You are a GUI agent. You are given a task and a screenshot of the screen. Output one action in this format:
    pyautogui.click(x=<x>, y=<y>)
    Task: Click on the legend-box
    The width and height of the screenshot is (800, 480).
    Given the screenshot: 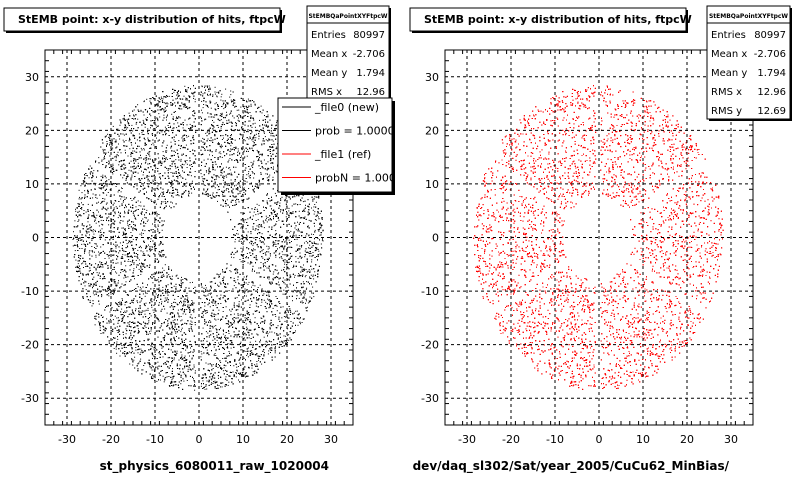 What is the action you would take?
    pyautogui.click(x=335, y=145)
    